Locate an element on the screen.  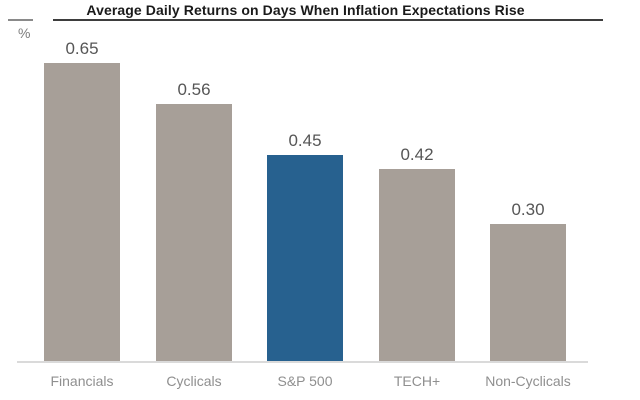
bar-group-non-cyclicals: 0.30 is located at coordinates (528, 281).